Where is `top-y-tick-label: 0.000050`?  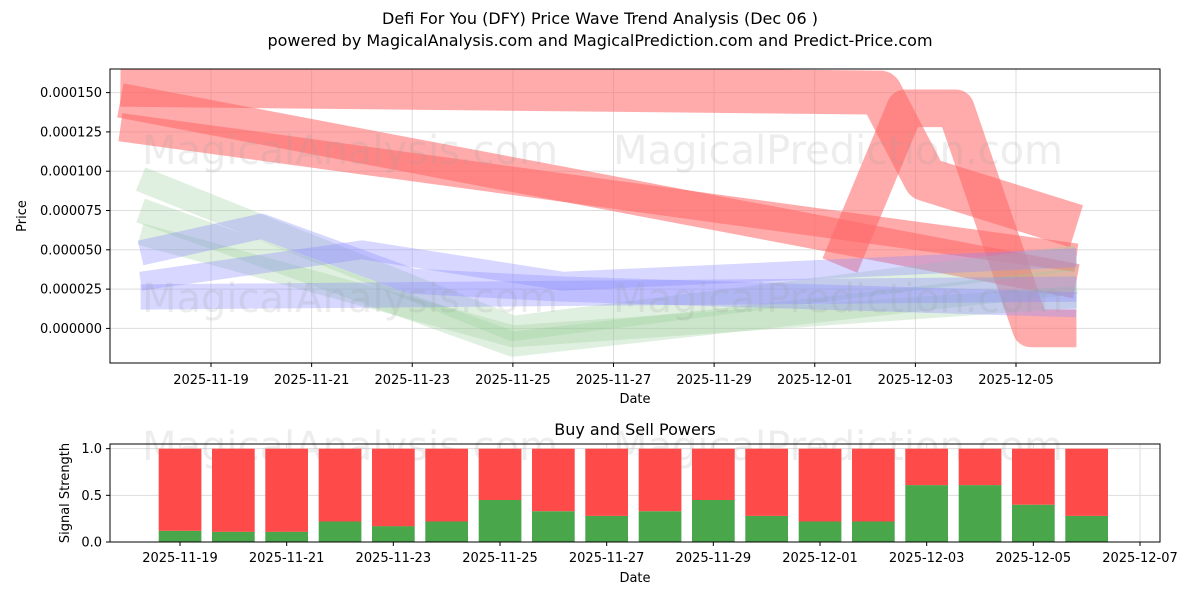 top-y-tick-label: 0.000050 is located at coordinates (71, 250).